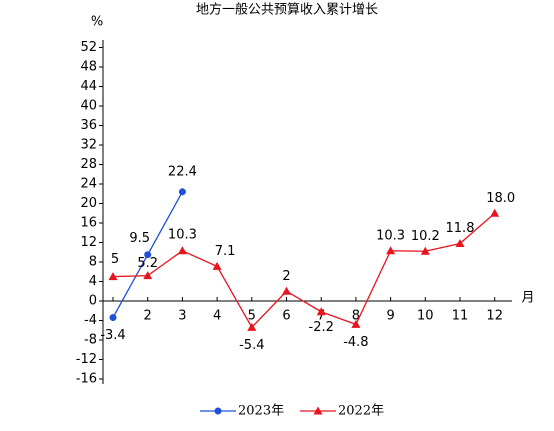 This screenshot has height=431, width=554. What do you see at coordinates (148, 316) in the screenshot?
I see `x-tick-label: 2` at bounding box center [148, 316].